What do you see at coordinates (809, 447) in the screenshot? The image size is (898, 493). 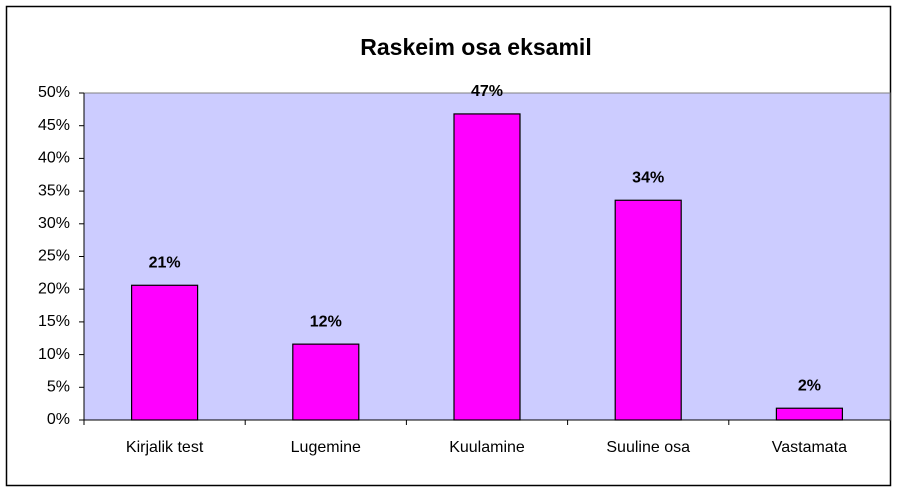 I see `x-tick-label: Vastamata` at bounding box center [809, 447].